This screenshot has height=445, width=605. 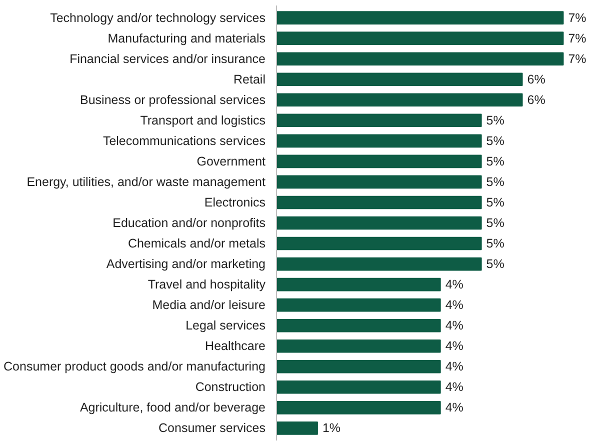 What do you see at coordinates (186, 264) in the screenshot?
I see `y-tick-label: Advertising and/or marketing` at bounding box center [186, 264].